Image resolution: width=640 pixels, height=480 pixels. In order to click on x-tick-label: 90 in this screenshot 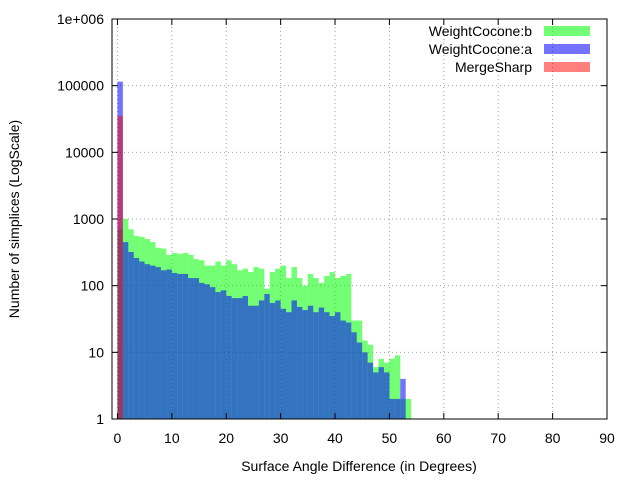, I will do `click(607, 438)`.